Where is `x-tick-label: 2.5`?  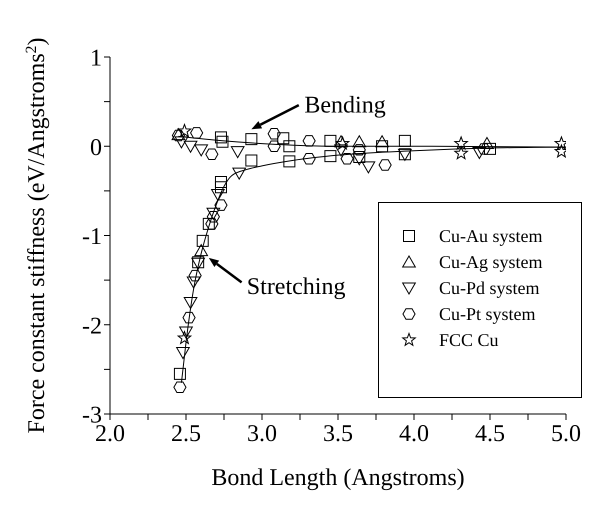 x-tick-label: 2.5 is located at coordinates (186, 434).